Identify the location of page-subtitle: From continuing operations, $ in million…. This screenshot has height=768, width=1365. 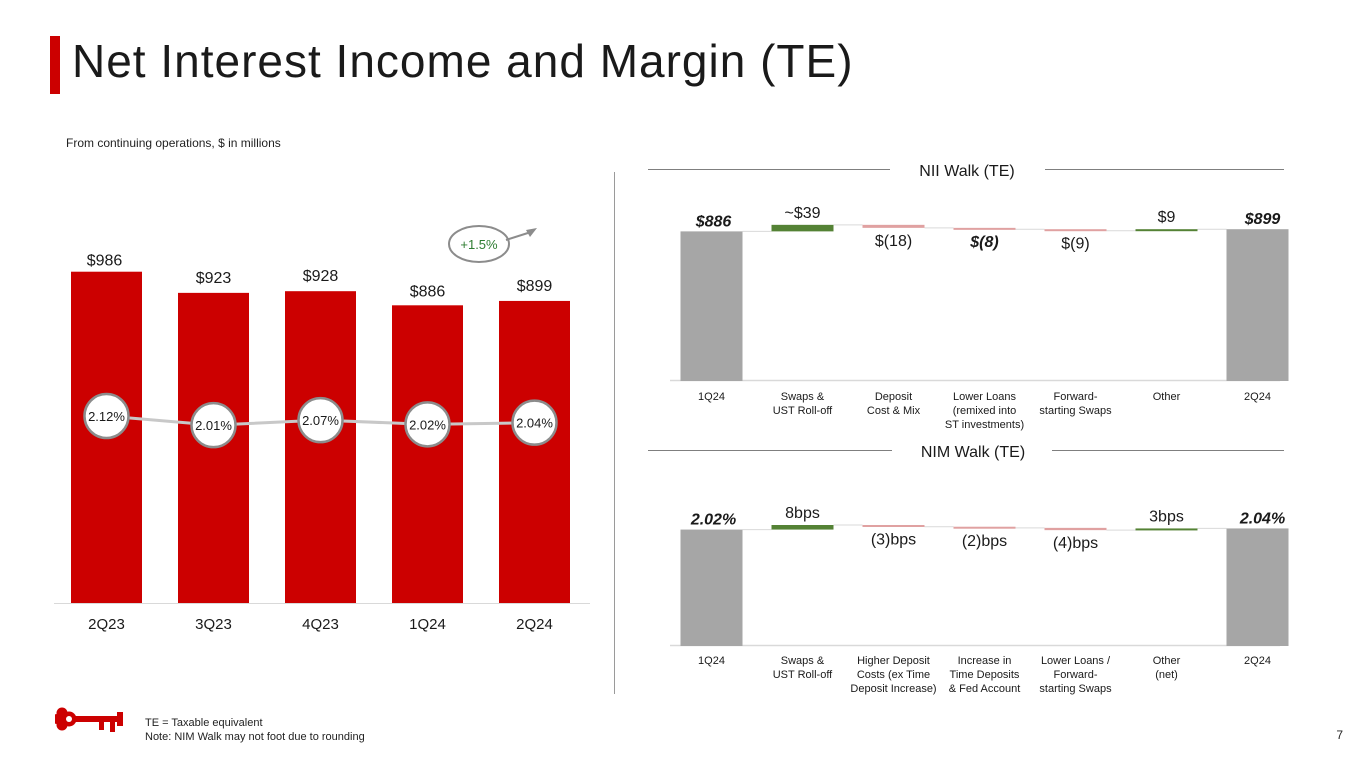
(173, 143).